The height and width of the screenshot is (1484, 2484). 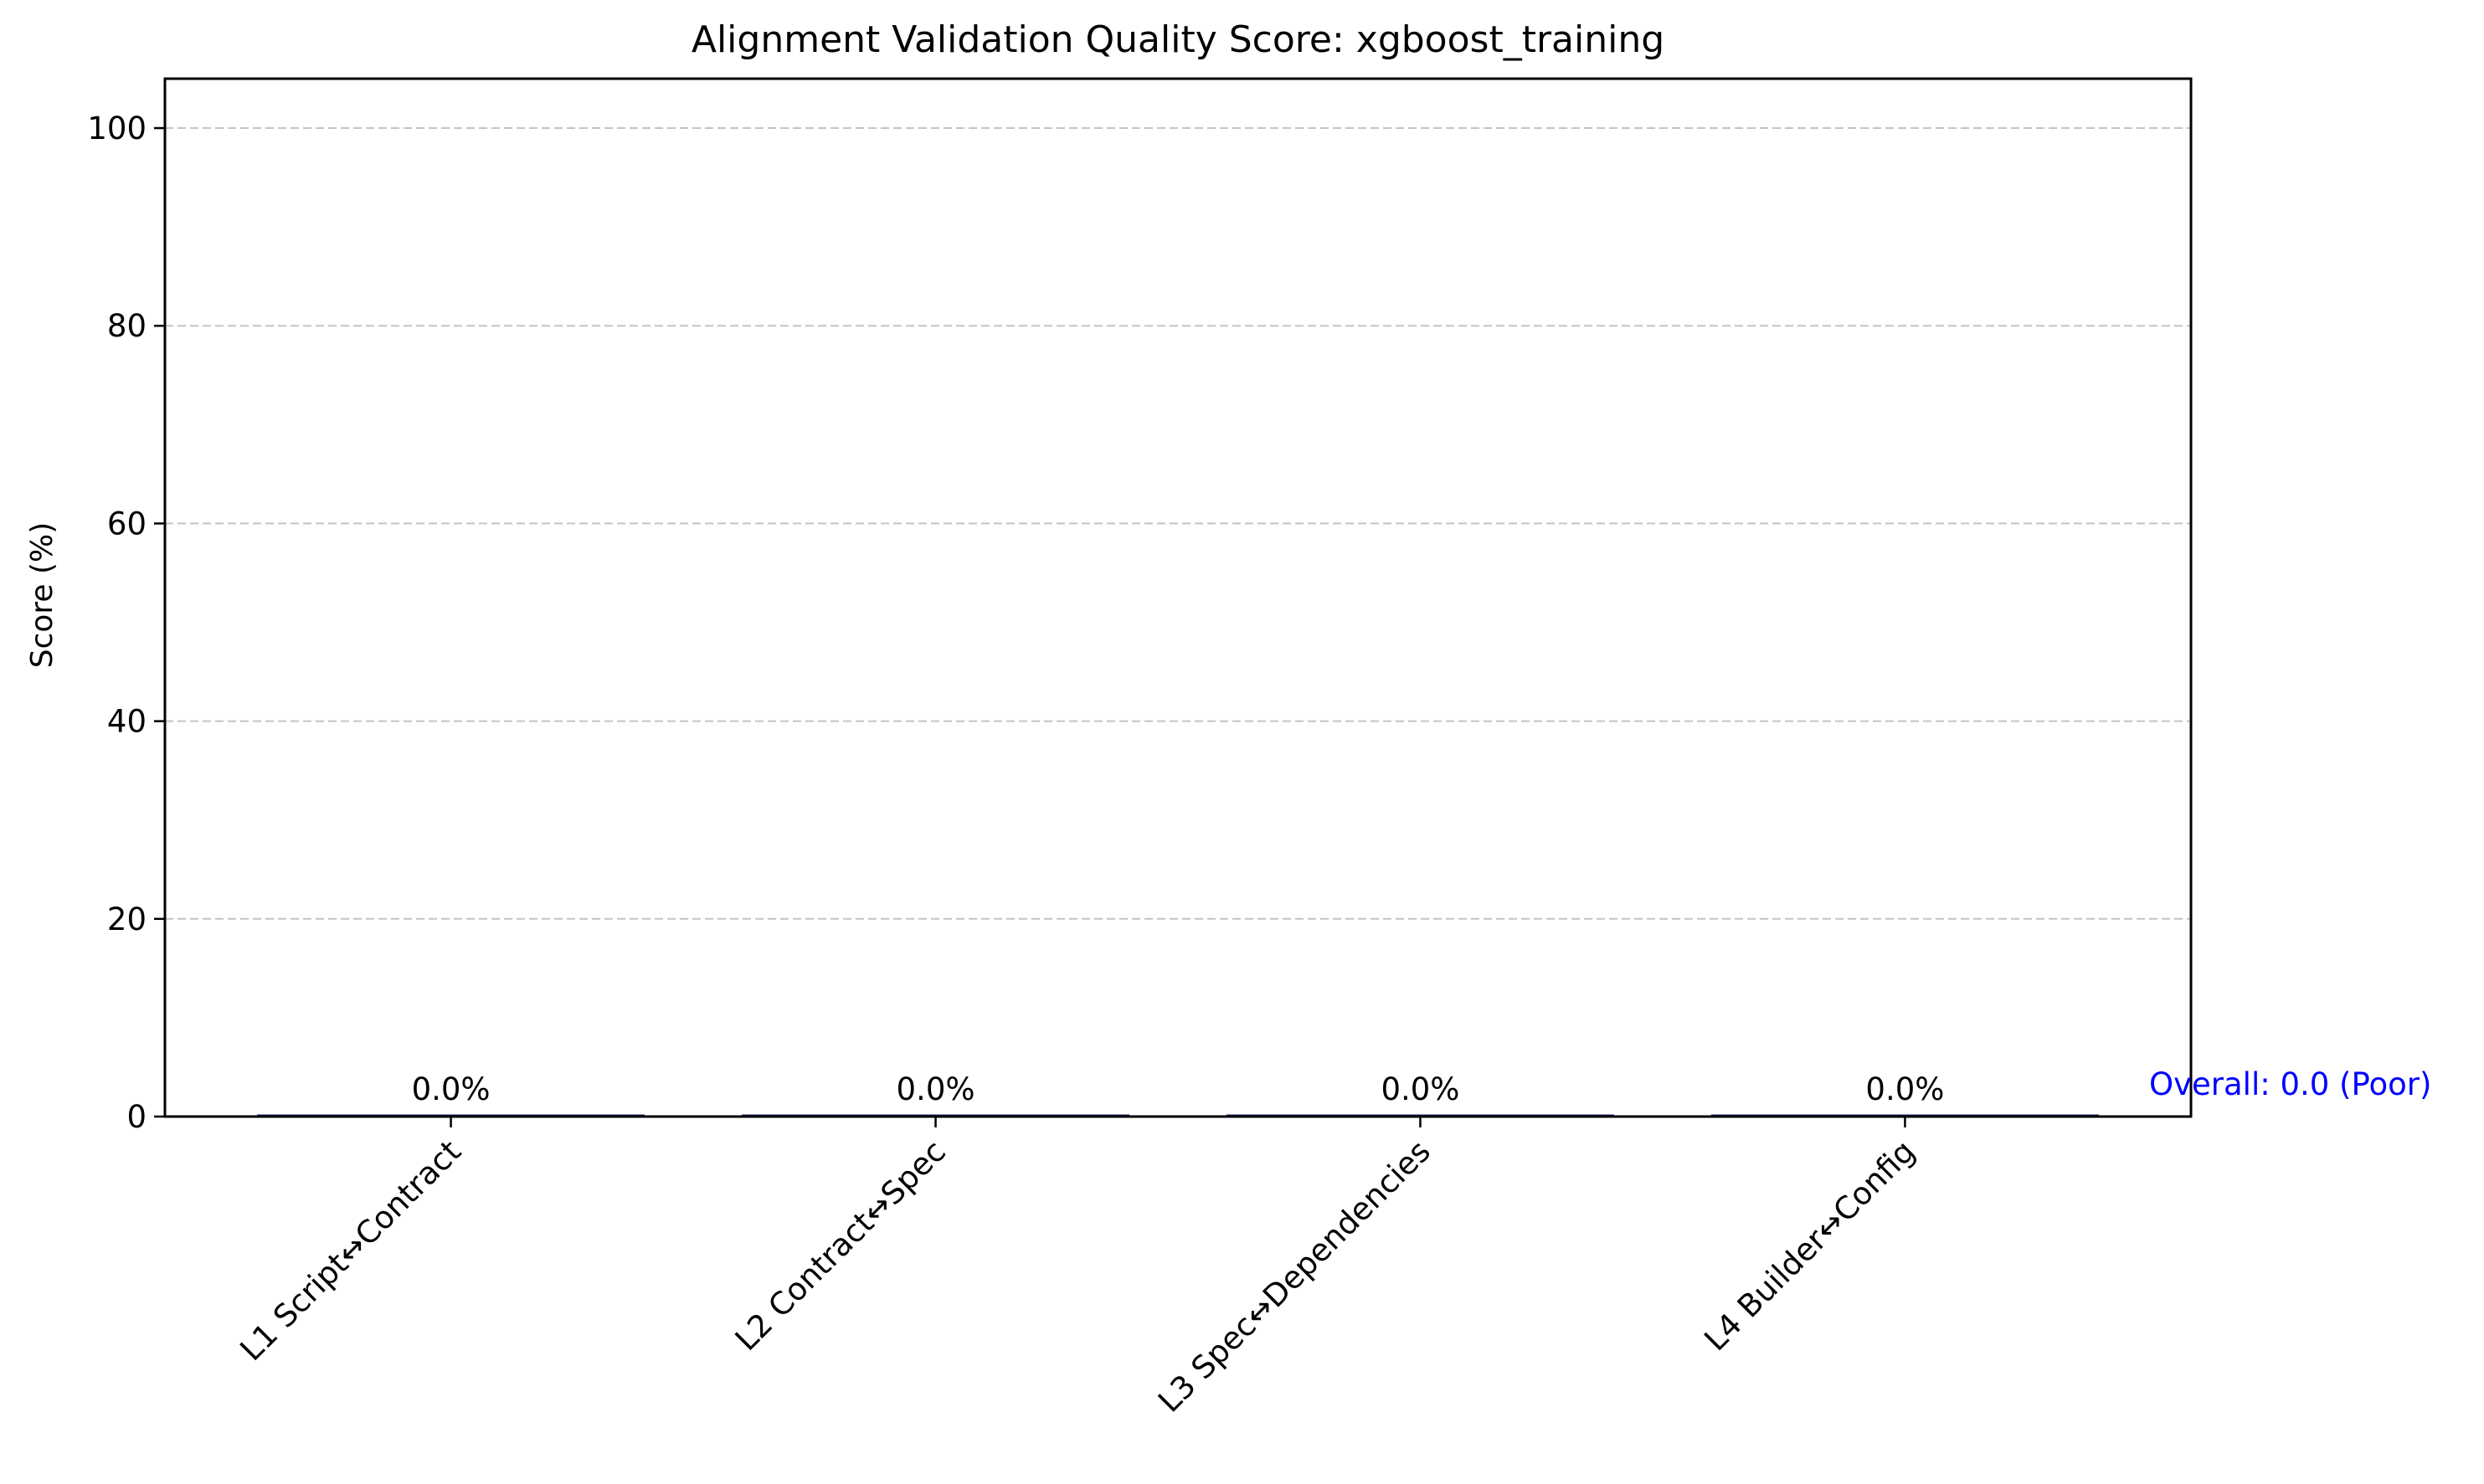 What do you see at coordinates (127, 326) in the screenshot?
I see `y-tick-label: 80` at bounding box center [127, 326].